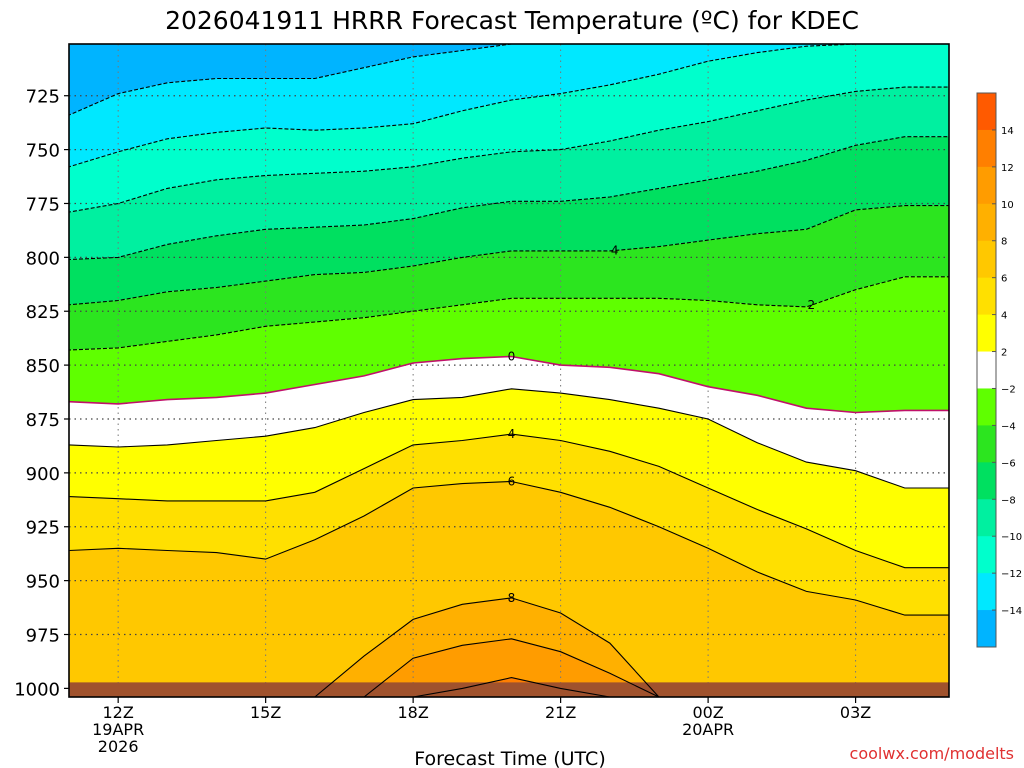  I want to click on colorbar-label: 8, so click(1004, 242).